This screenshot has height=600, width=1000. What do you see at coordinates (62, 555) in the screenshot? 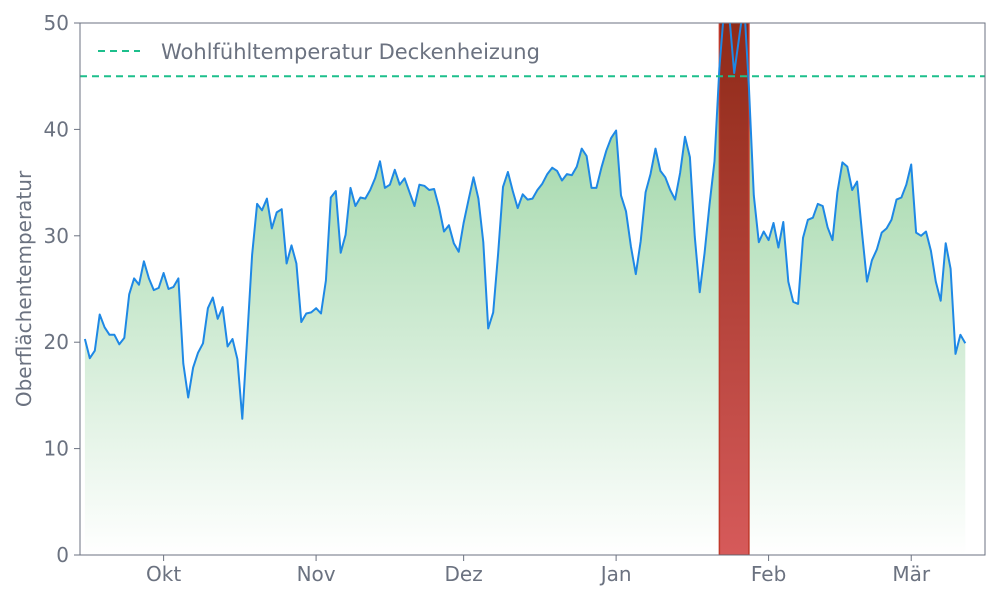
I see `y-tick-label: 0` at bounding box center [62, 555].